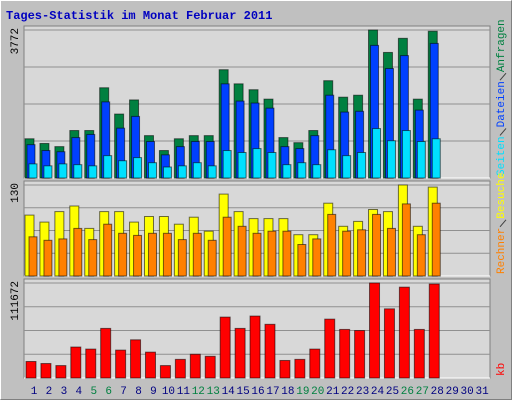 Image resolution: width=512 pixels, height=400 pixels. Describe the element at coordinates (452, 392) in the screenshot. I see `x-tick-label: 29` at that location.